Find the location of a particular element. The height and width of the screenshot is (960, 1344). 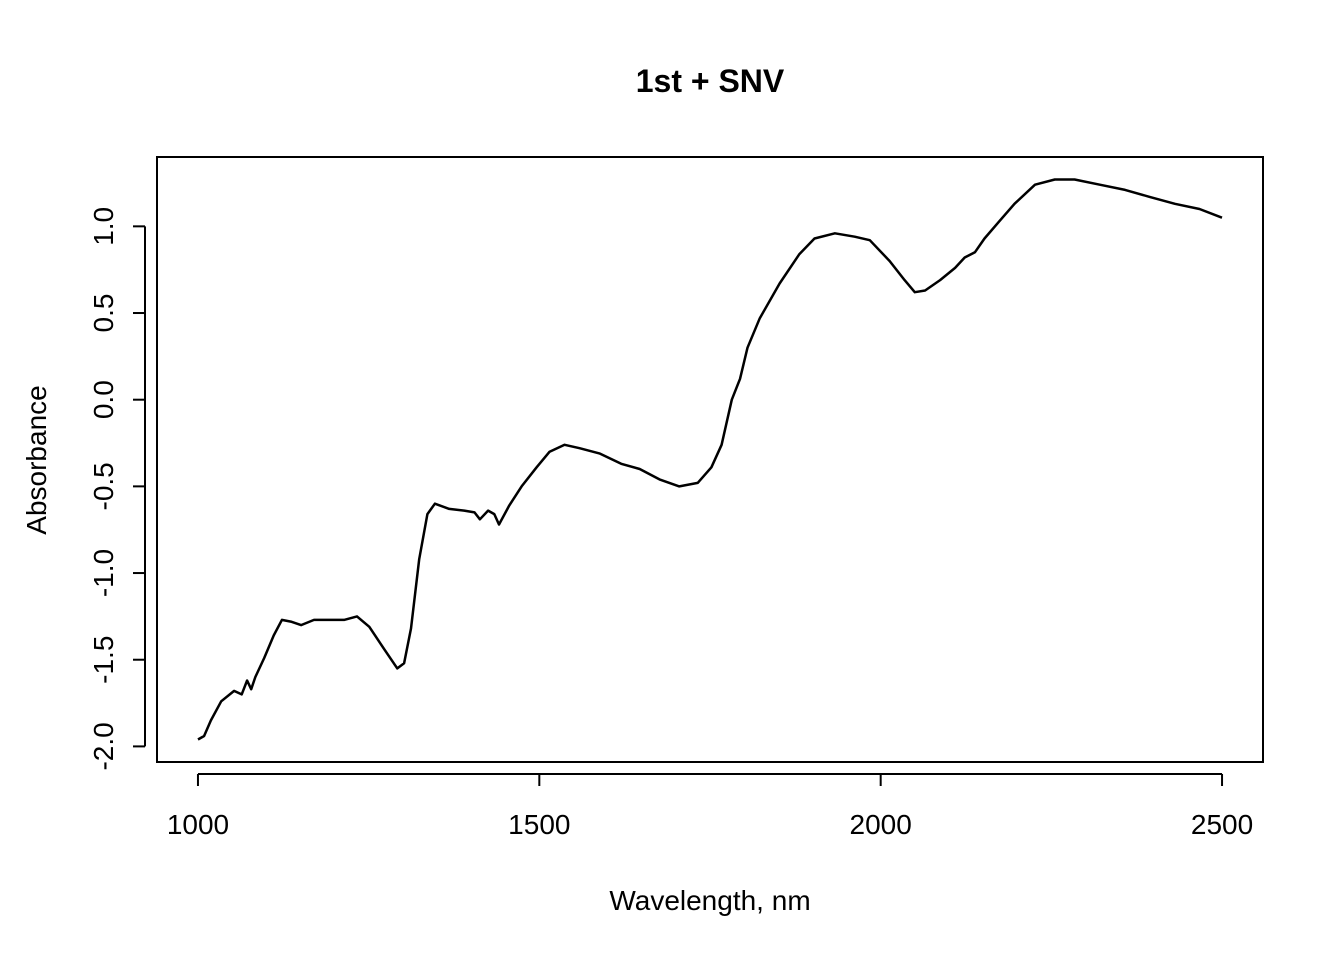

y-tick-label: 0.5 is located at coordinates (103, 313).